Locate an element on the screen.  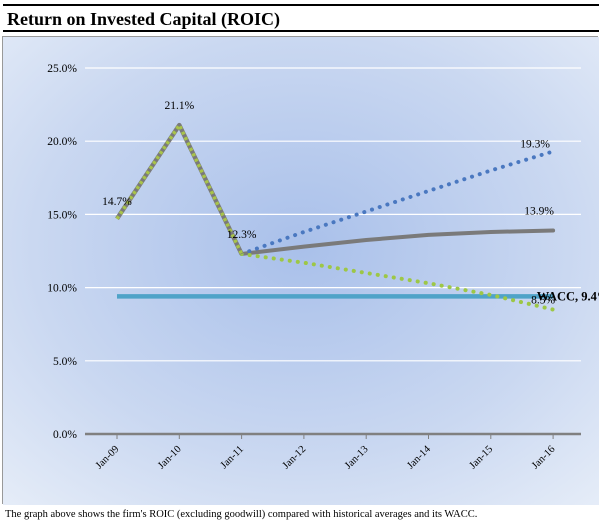
y-tick-label: 0.0% is located at coordinates (65, 435).